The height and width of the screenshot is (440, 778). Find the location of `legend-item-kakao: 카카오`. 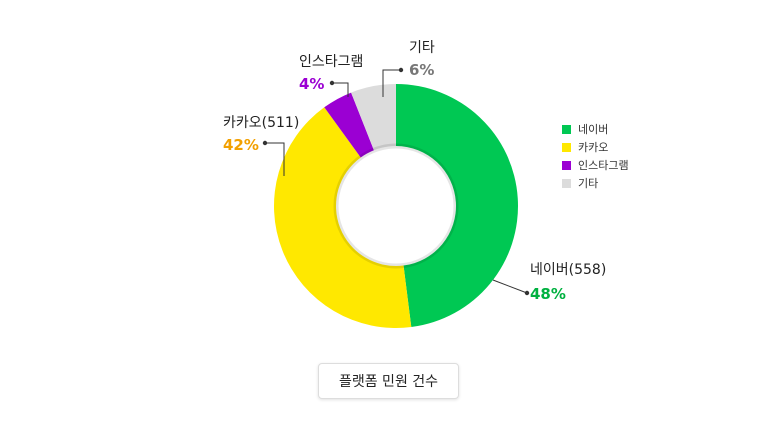

legend-item-kakao: 카카오 is located at coordinates (595, 147).